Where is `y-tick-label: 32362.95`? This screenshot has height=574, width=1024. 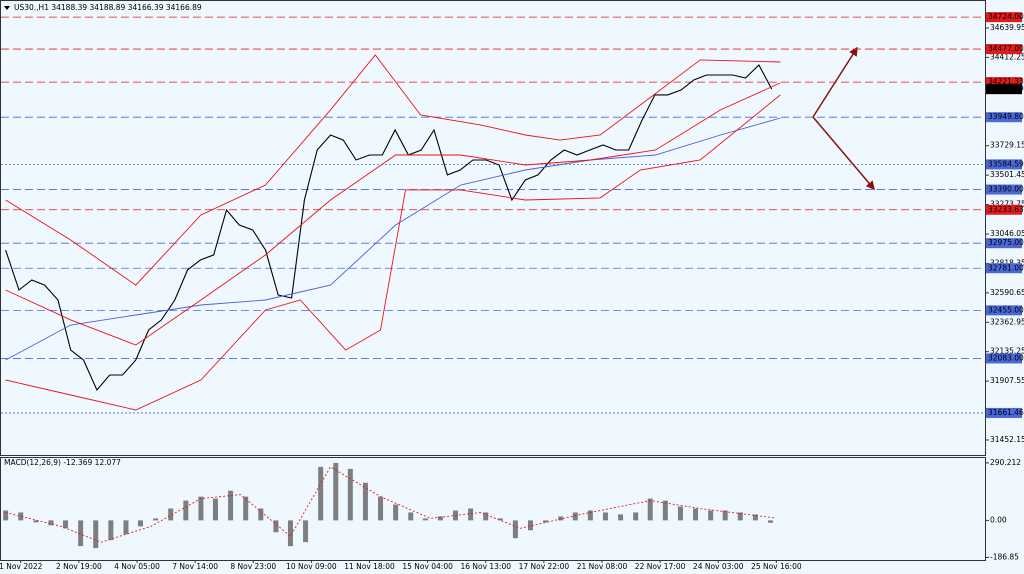
y-tick-label: 32362.95 is located at coordinates (1007, 321).